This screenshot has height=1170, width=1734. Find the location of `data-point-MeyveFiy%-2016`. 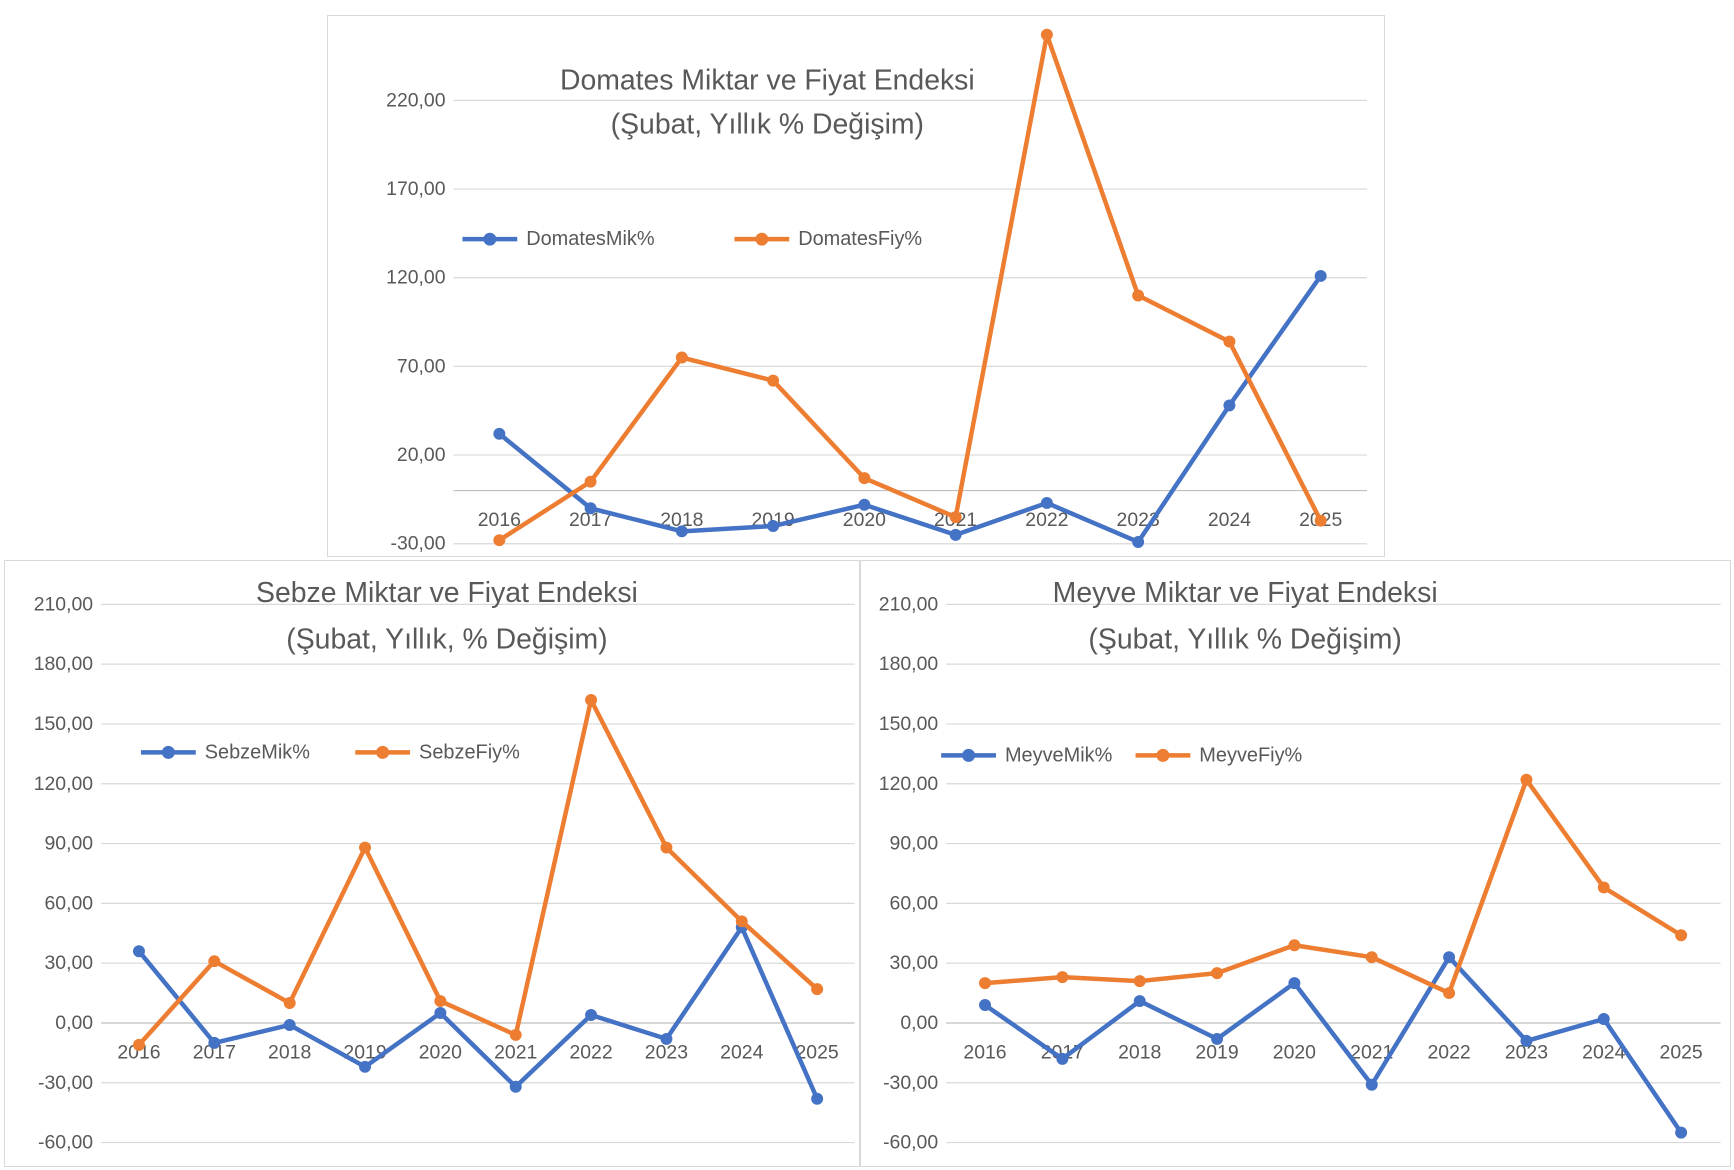

data-point-MeyveFiy%-2016 is located at coordinates (985, 983).